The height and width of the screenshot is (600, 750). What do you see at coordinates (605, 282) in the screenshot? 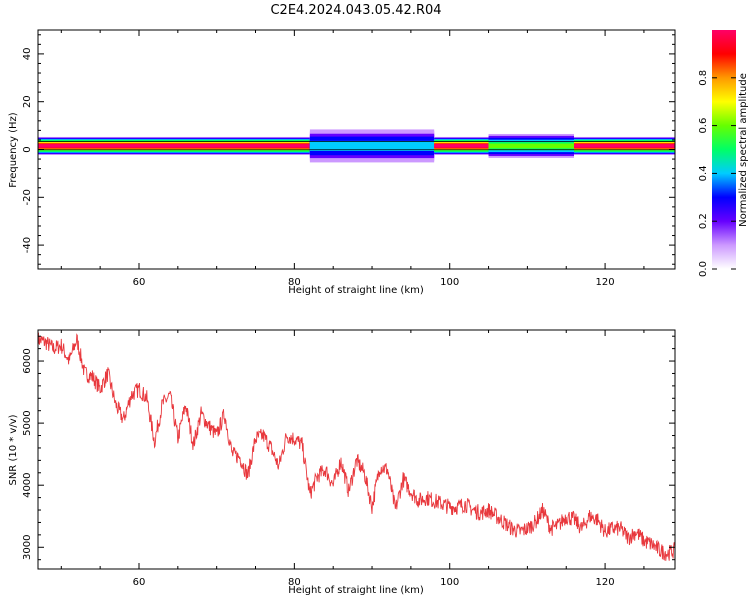
I see `spec-xtick-label: 120` at bounding box center [605, 282].